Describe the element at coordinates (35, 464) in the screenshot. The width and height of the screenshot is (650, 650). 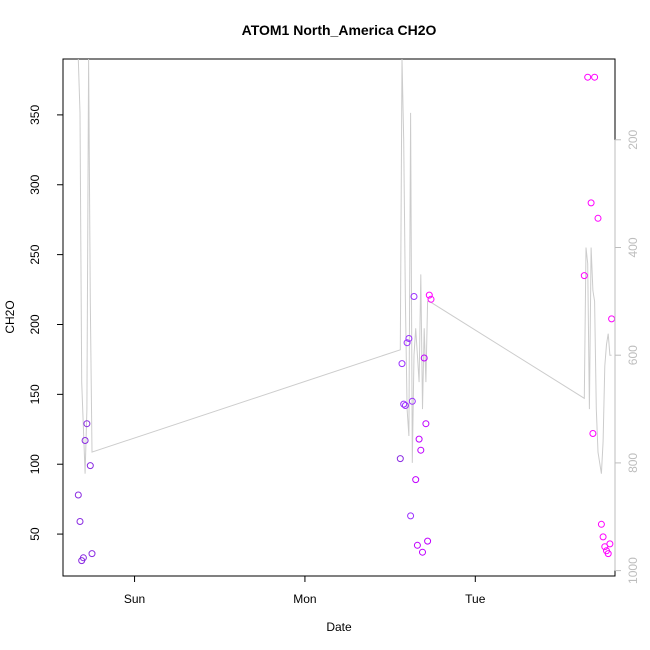
I see `y-tick-label: 100` at that location.